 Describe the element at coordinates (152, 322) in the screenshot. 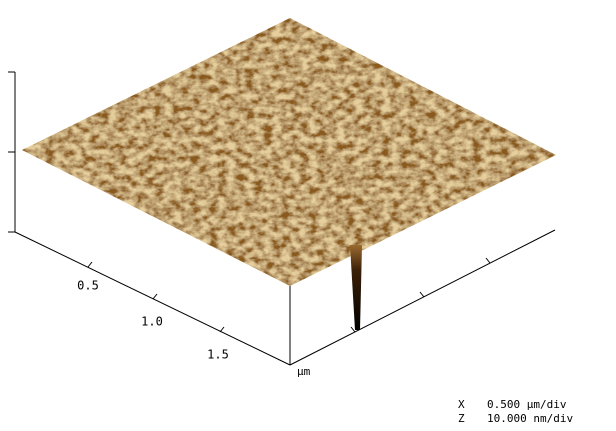

I see `x-tick-label: 1.0` at that location.